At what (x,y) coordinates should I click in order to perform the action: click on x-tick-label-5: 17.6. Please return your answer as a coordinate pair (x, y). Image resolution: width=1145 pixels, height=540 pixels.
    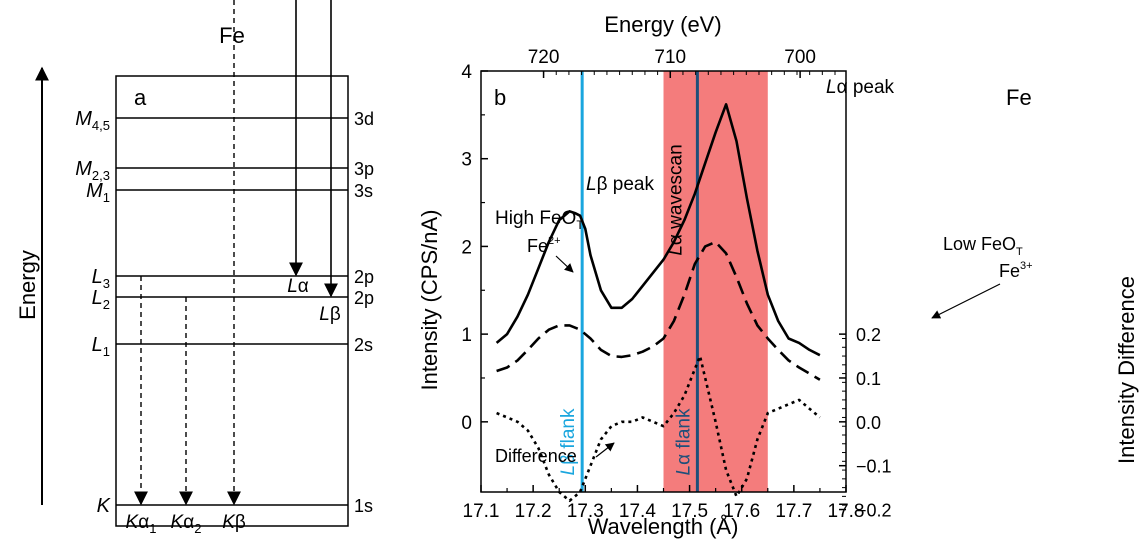
    Looking at the image, I should click on (741, 511).